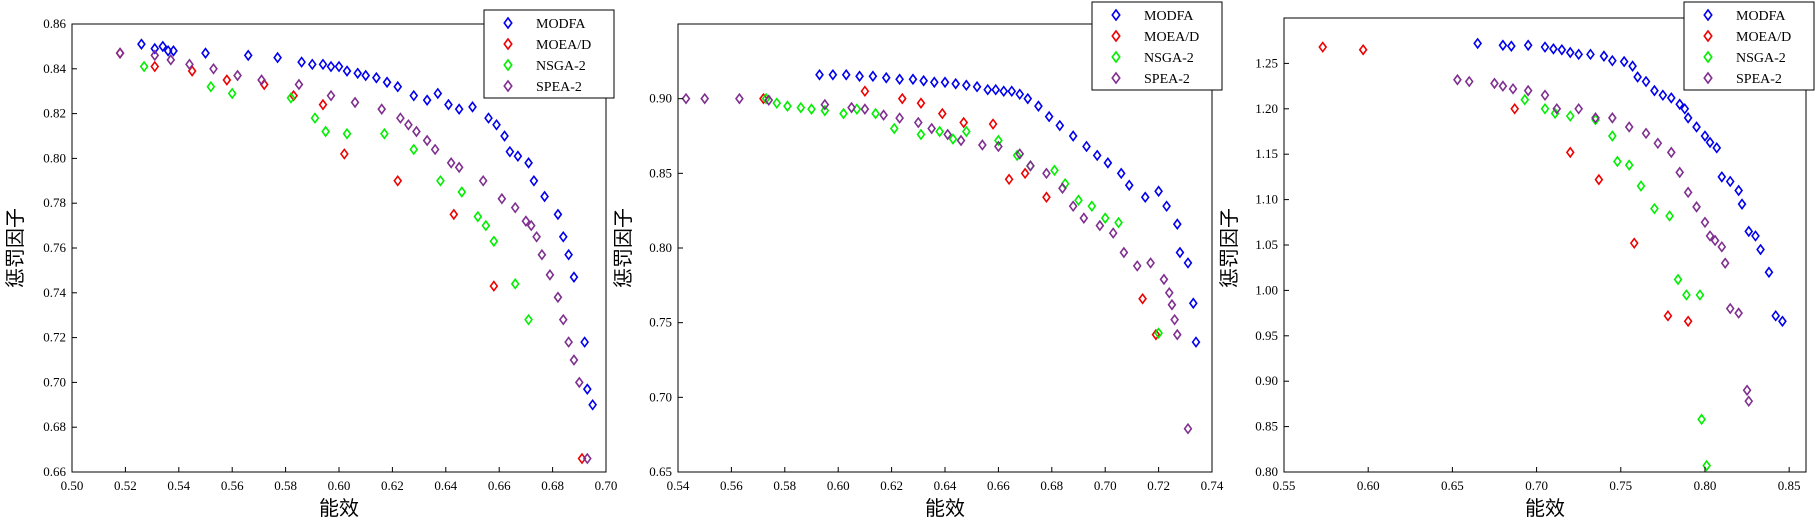 The height and width of the screenshot is (531, 1819). Describe the element at coordinates (1266, 108) in the screenshot. I see `y-tick-label: 1.20` at that location.